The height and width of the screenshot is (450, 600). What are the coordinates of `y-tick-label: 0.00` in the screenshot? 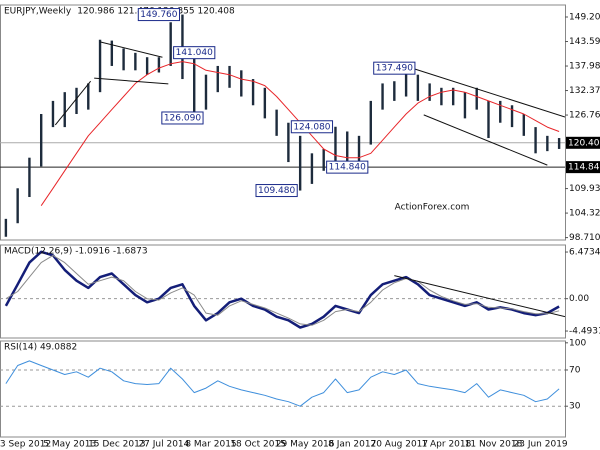 It's located at (579, 299).